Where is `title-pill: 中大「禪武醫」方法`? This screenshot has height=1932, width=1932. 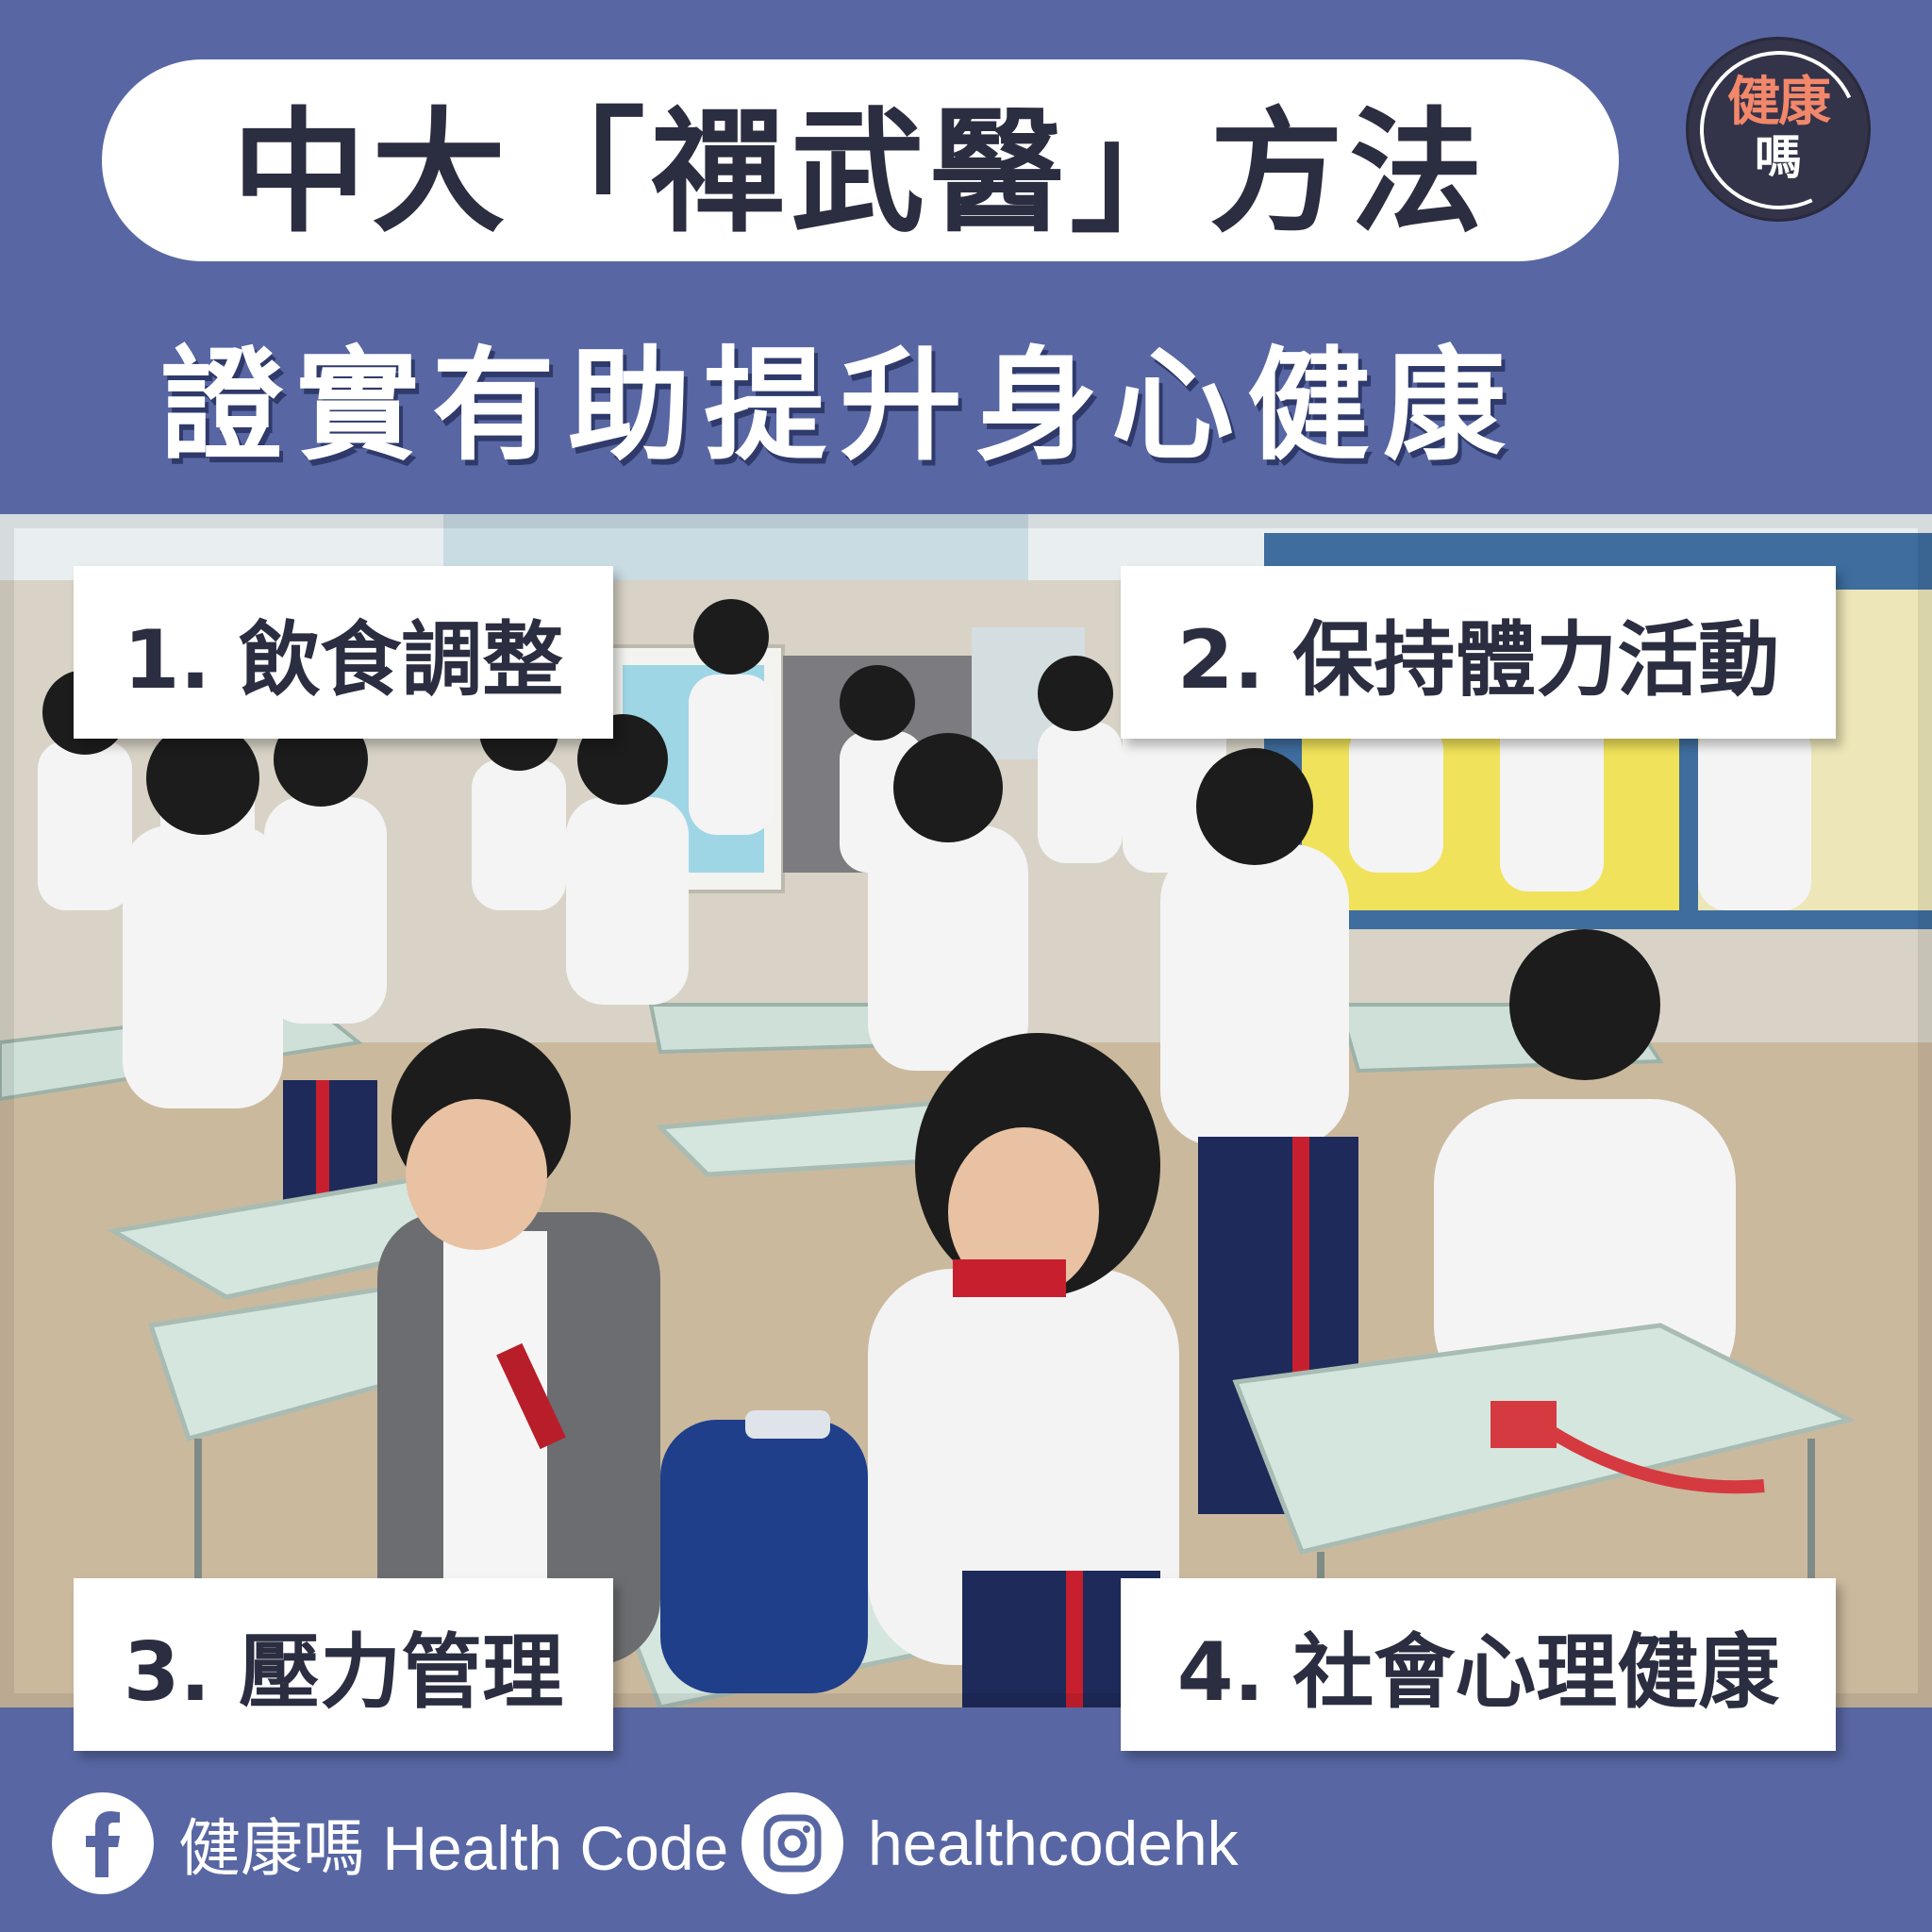
title-pill: 中大「禪武醫」方法 is located at coordinates (861, 160).